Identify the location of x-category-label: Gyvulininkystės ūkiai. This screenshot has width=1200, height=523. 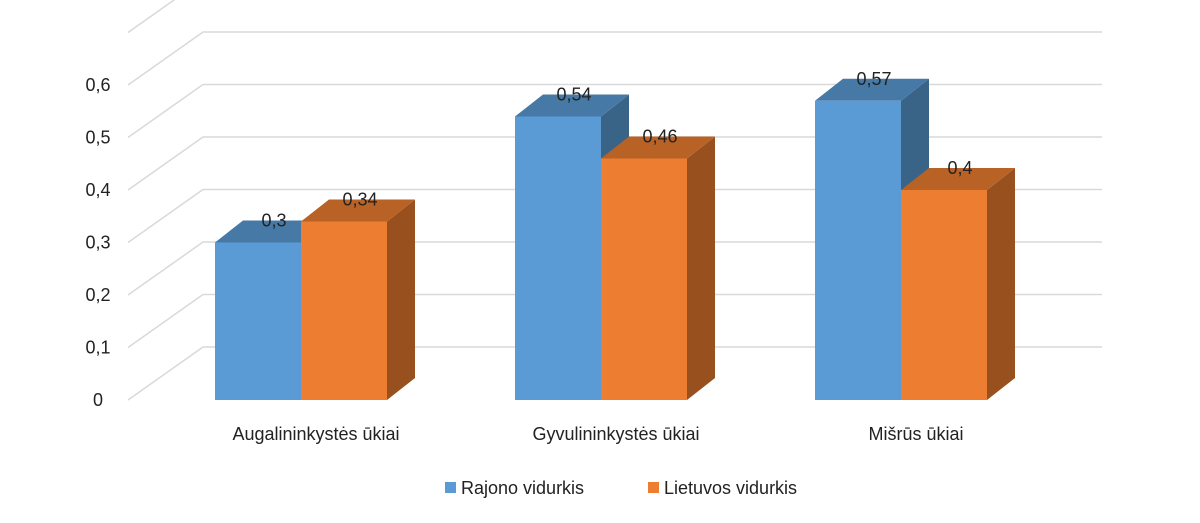
(615, 434).